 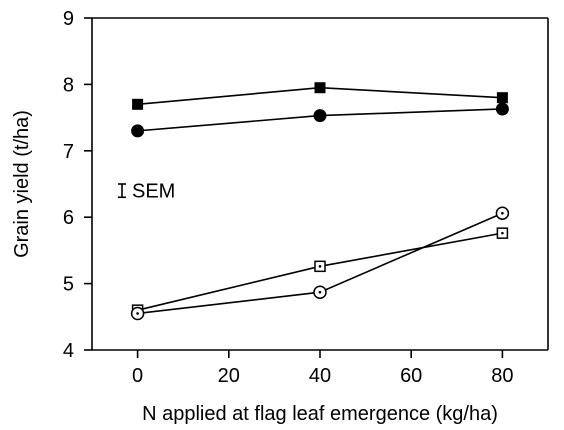 What do you see at coordinates (68, 152) in the screenshot?
I see `y-tick-label: 7` at bounding box center [68, 152].